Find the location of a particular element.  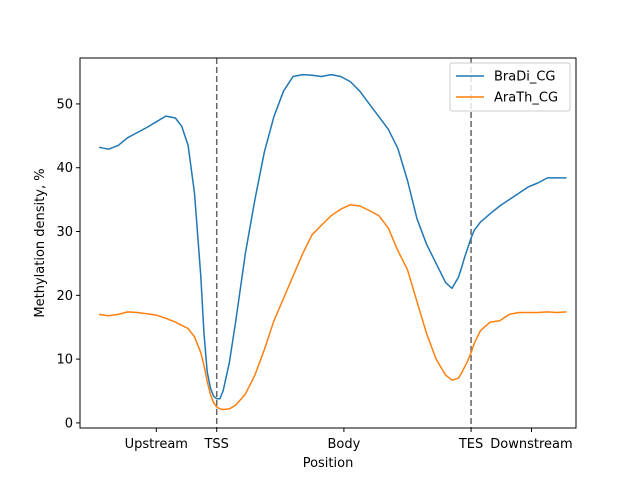

x-tick-label: Upstream is located at coordinates (156, 444).